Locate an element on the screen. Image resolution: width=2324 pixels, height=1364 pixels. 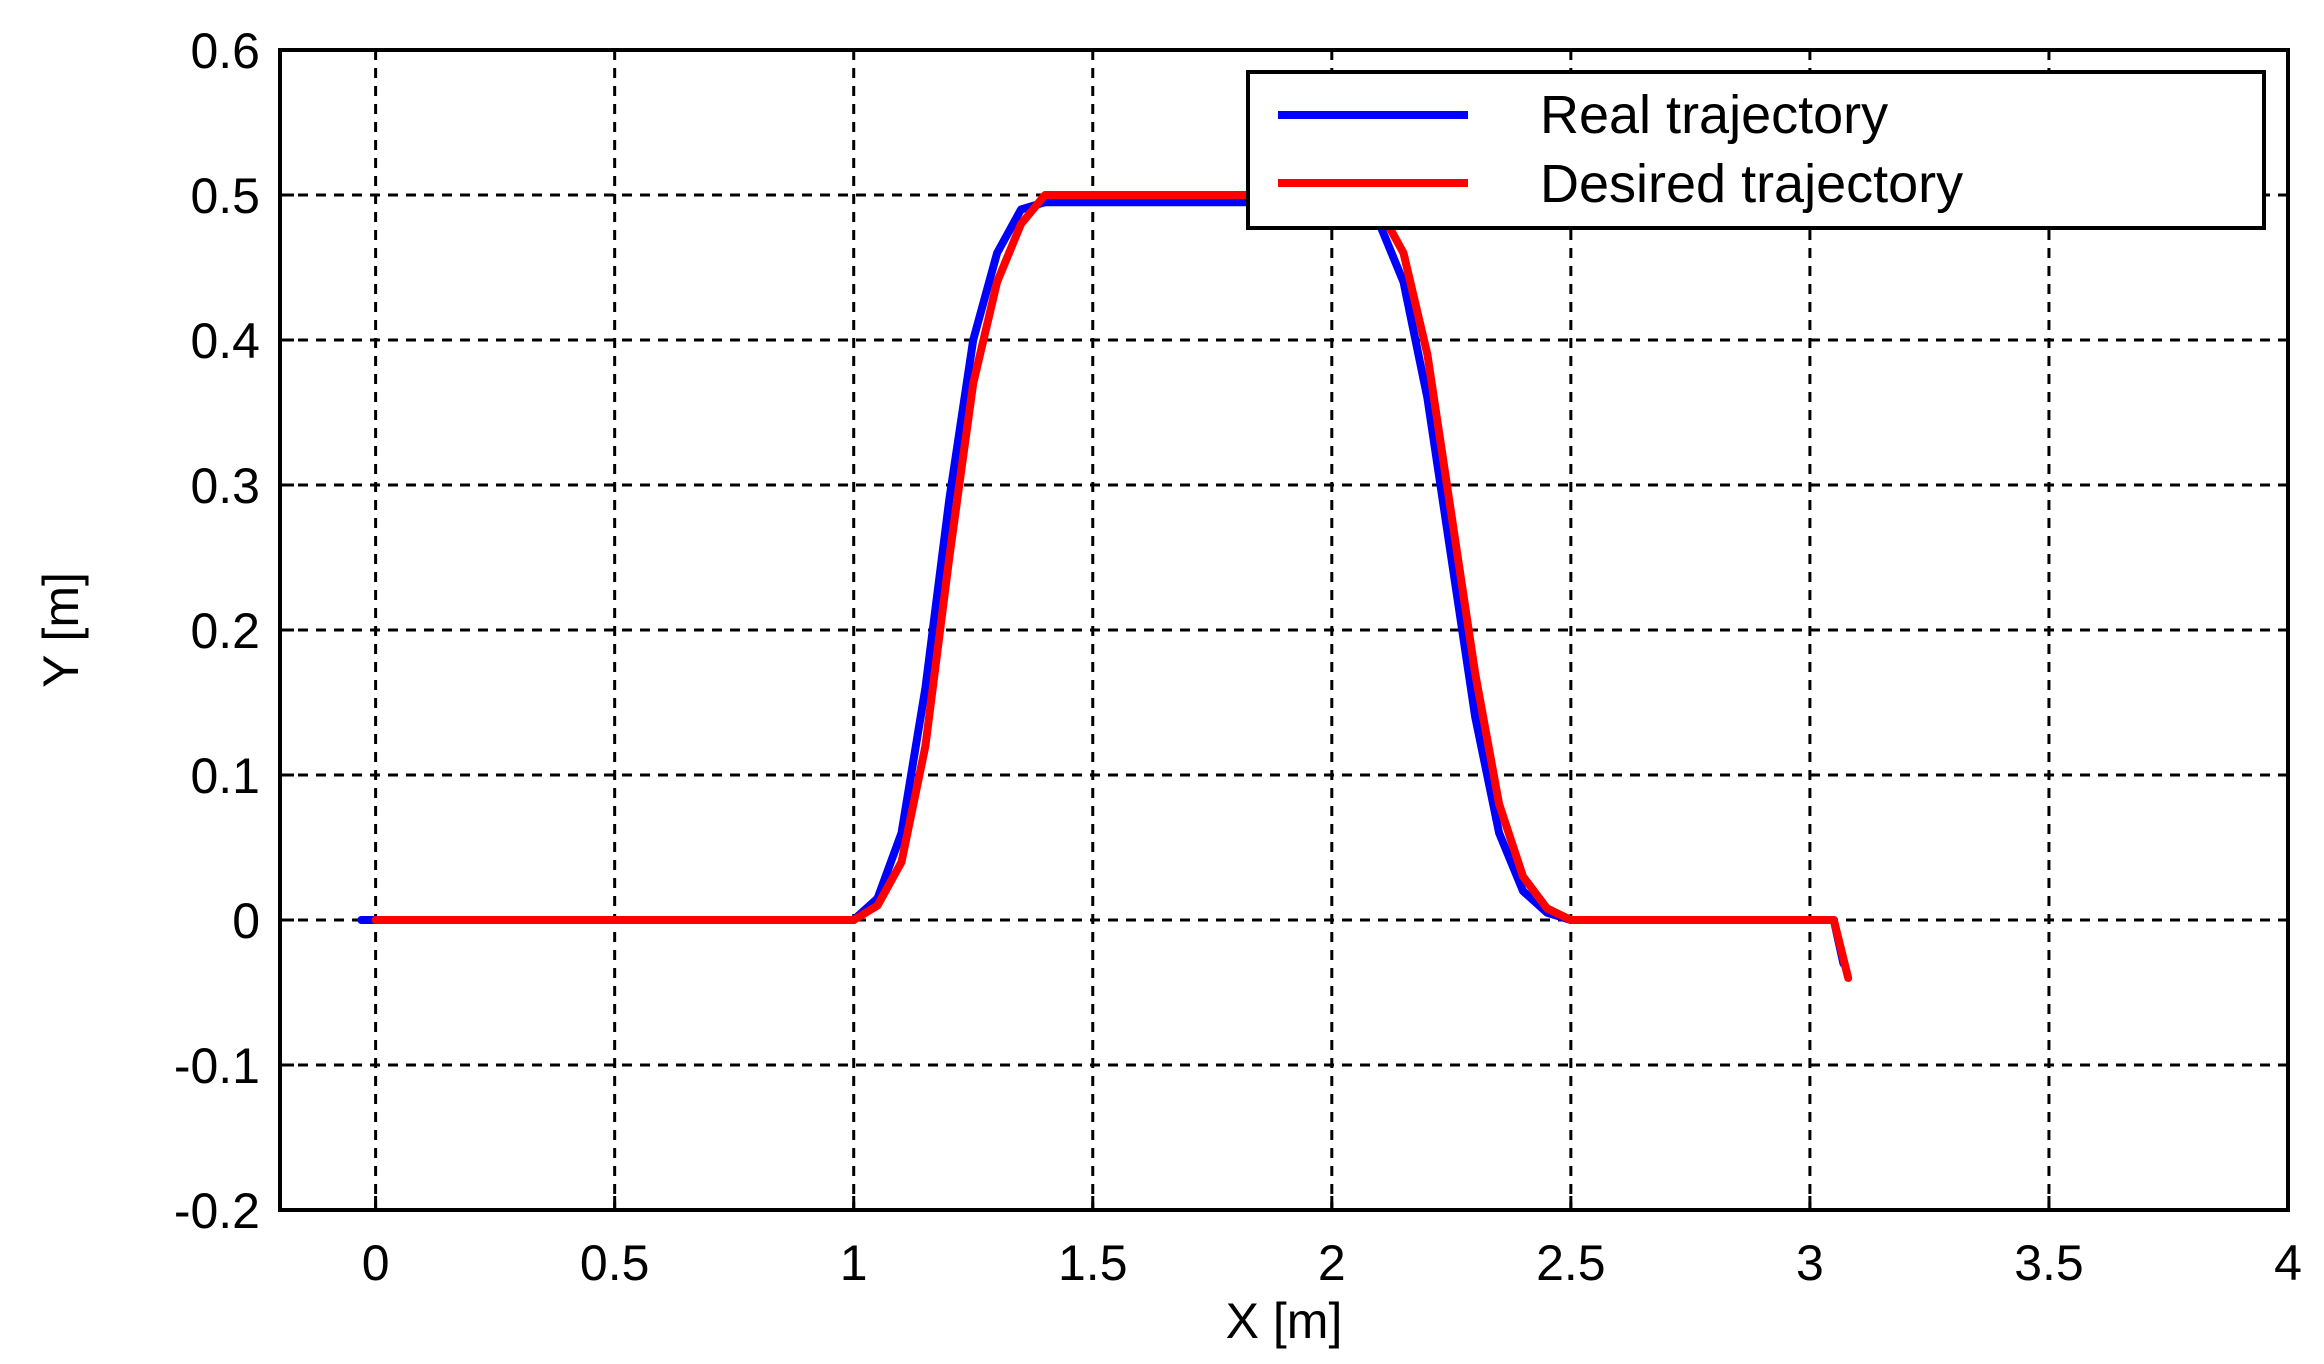
legend: Real trajectory Desired trajectory is located at coordinates (1756, 150).